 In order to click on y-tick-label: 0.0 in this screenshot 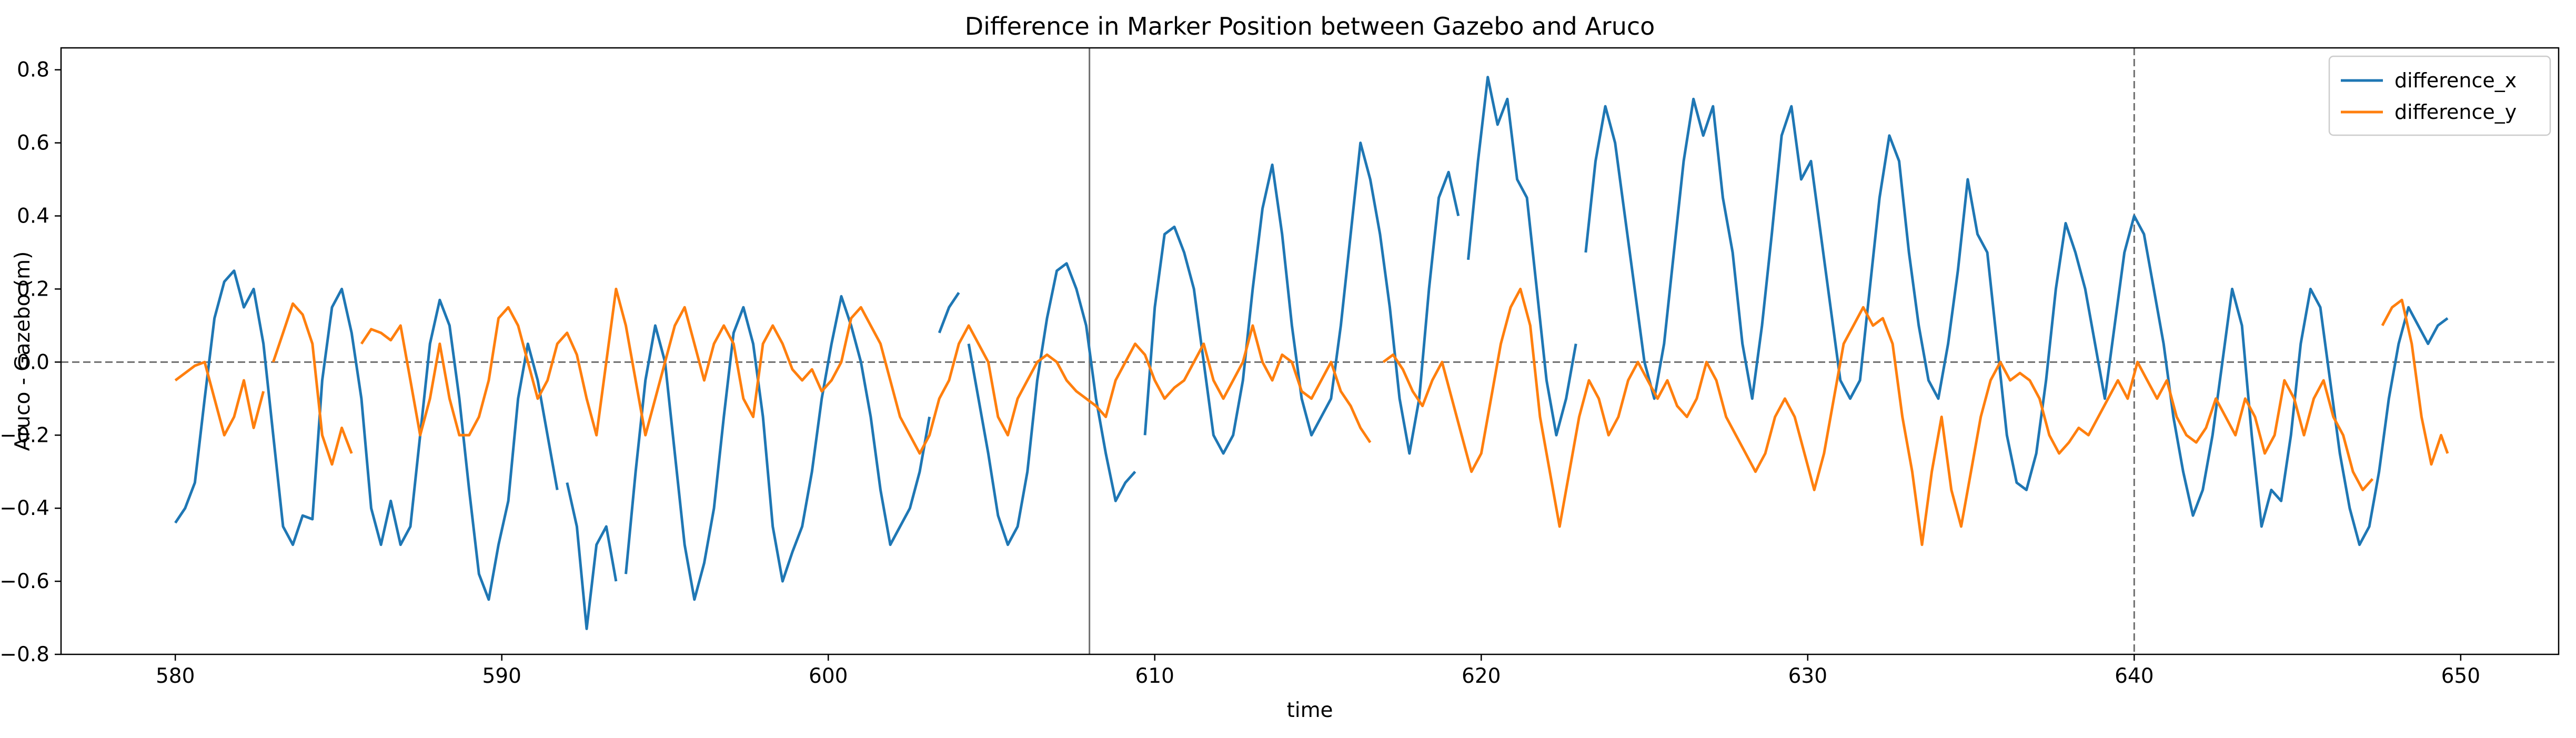, I will do `click(33, 362)`.